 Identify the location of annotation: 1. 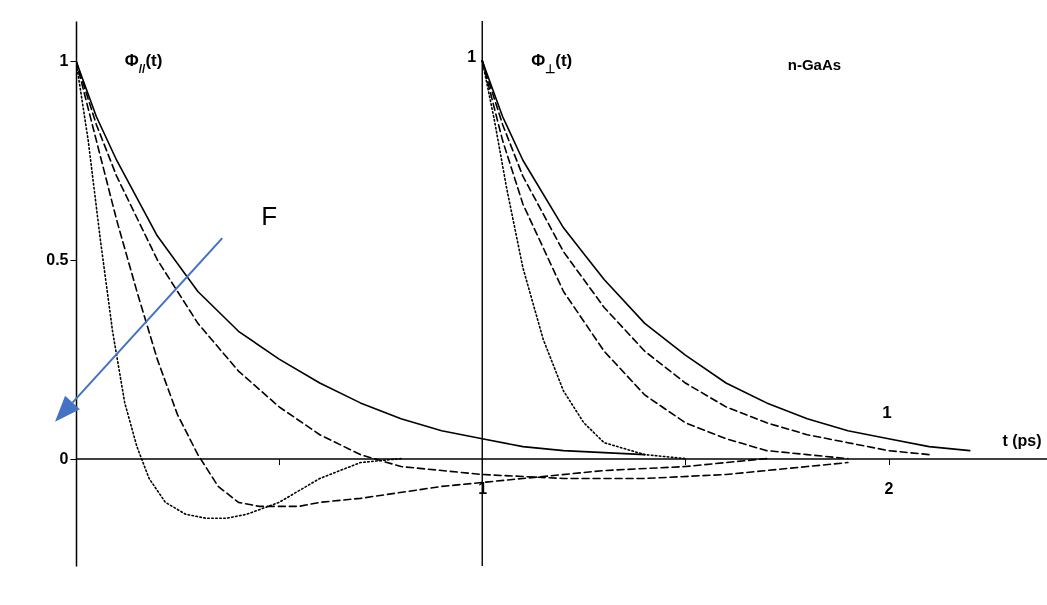
(887, 413).